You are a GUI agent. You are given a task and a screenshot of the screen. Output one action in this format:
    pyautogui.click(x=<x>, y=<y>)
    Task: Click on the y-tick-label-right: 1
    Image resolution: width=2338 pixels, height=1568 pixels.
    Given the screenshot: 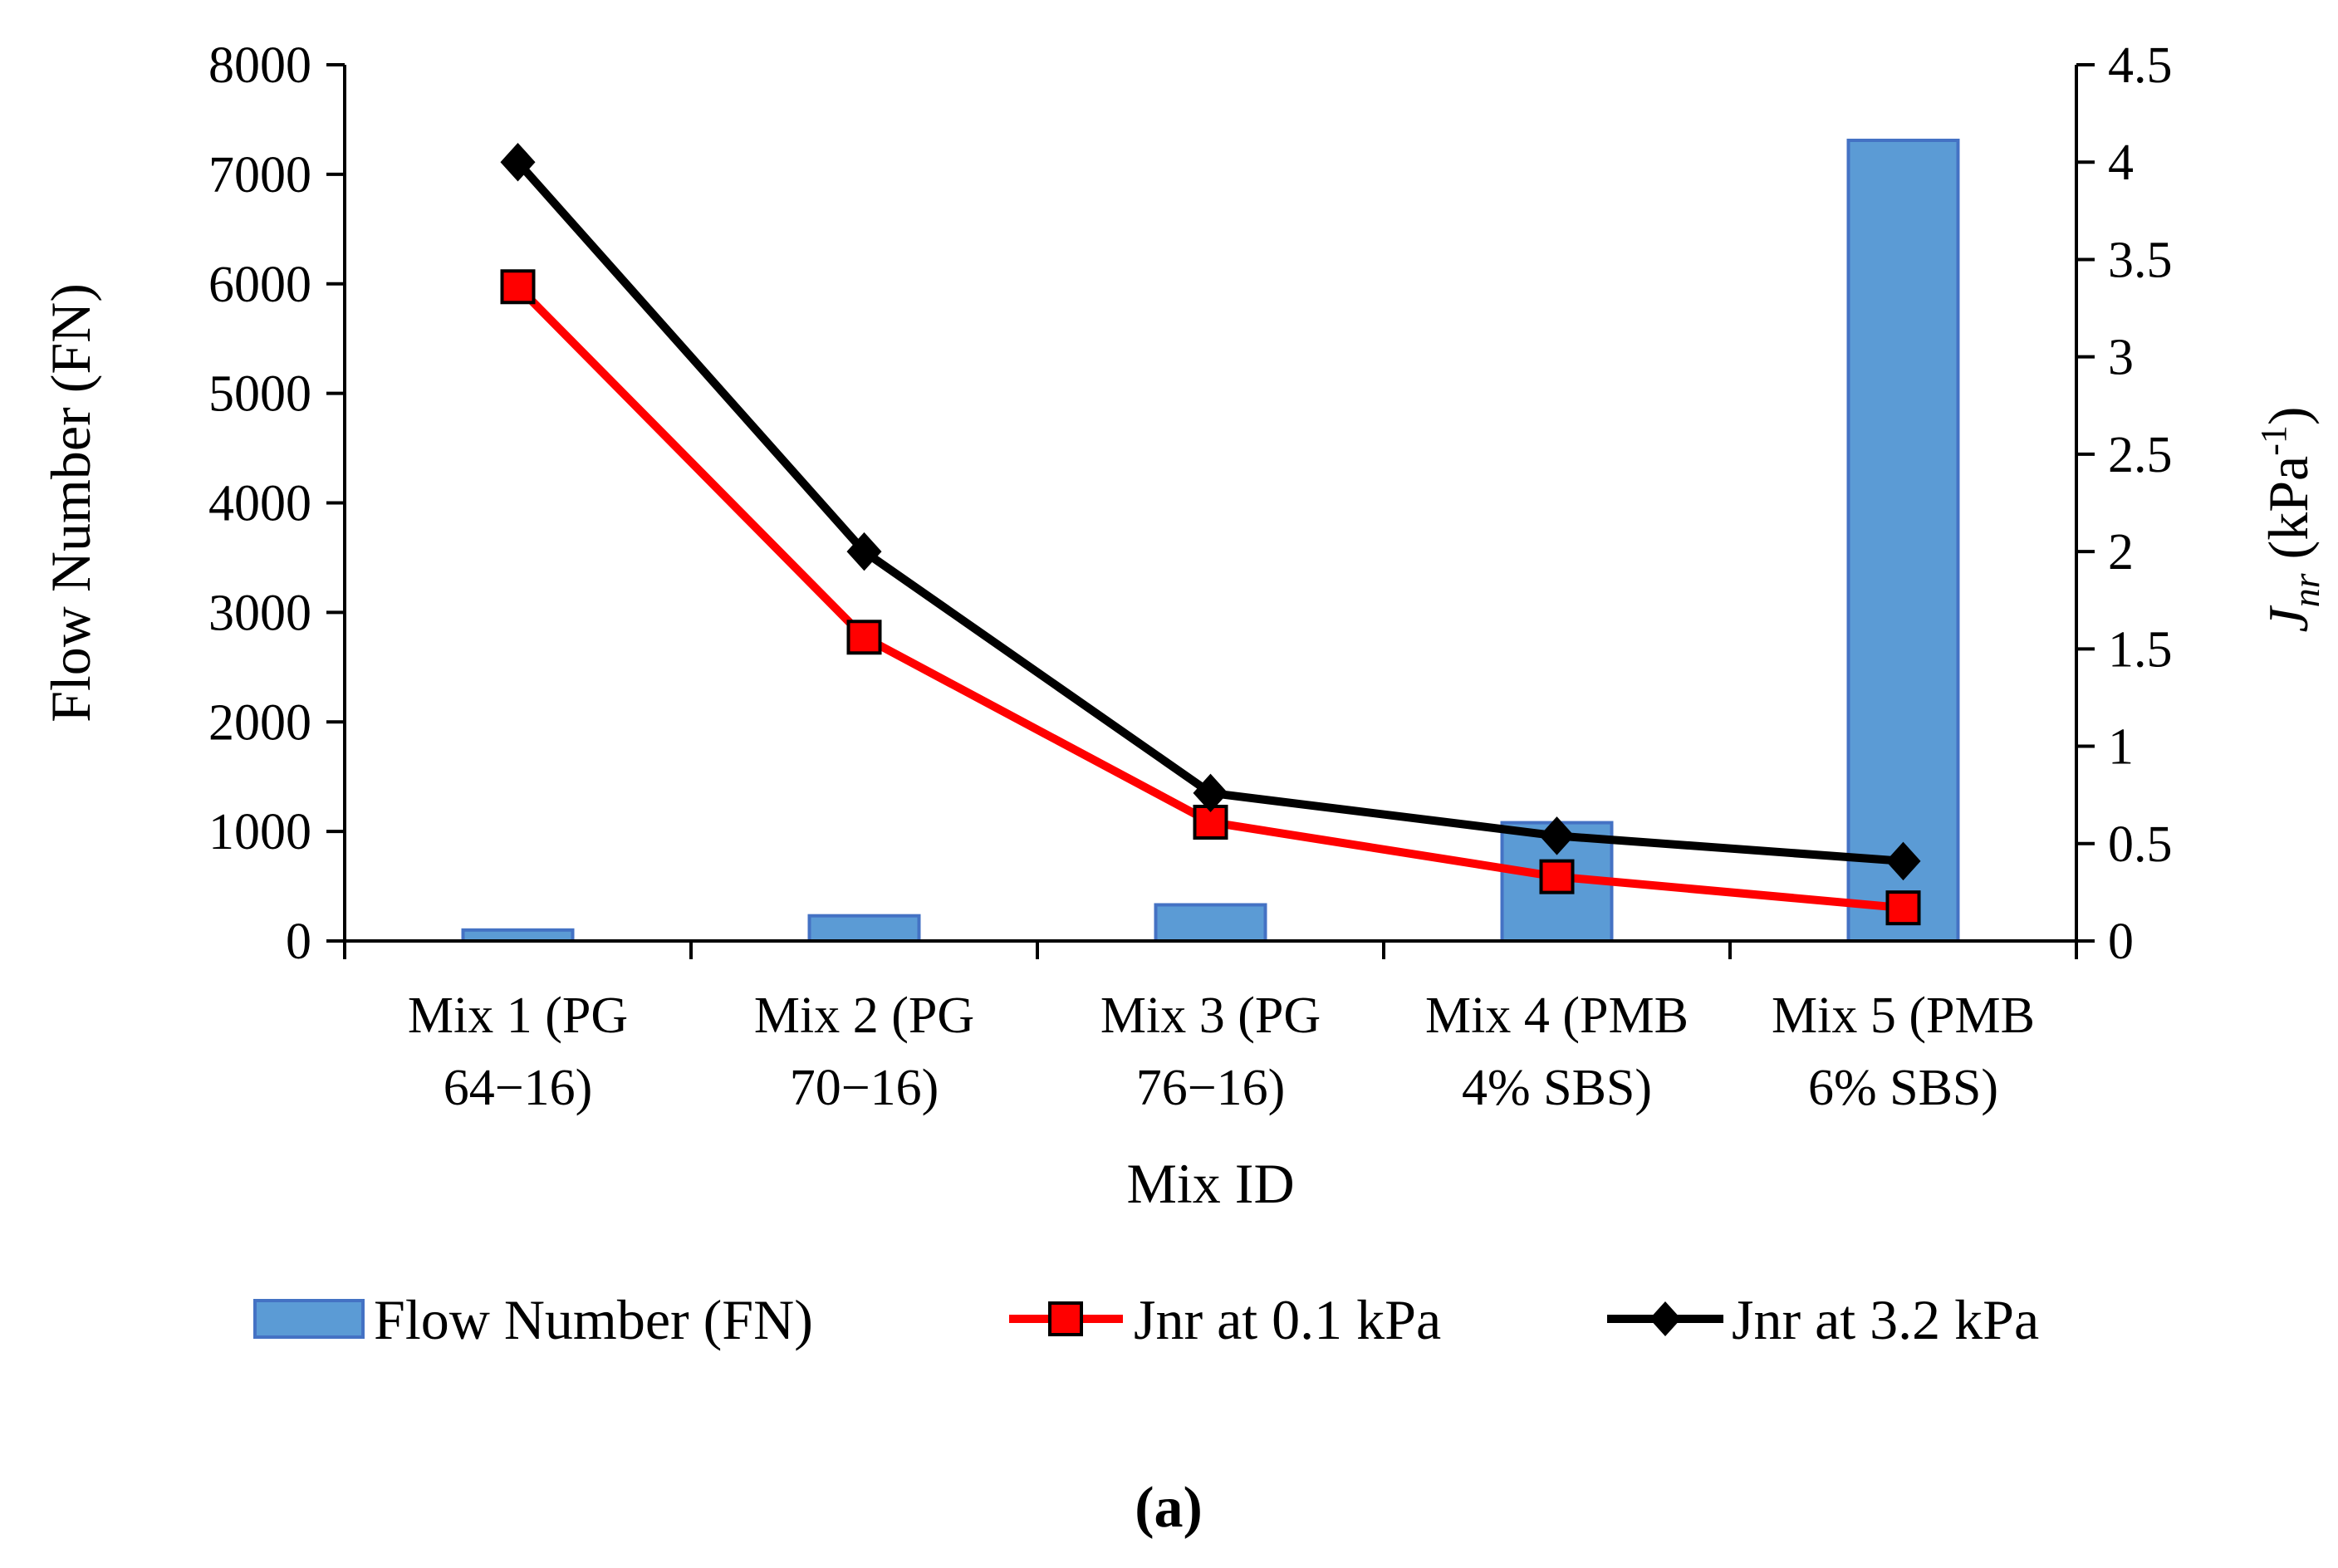 What is the action you would take?
    pyautogui.click(x=2121, y=747)
    